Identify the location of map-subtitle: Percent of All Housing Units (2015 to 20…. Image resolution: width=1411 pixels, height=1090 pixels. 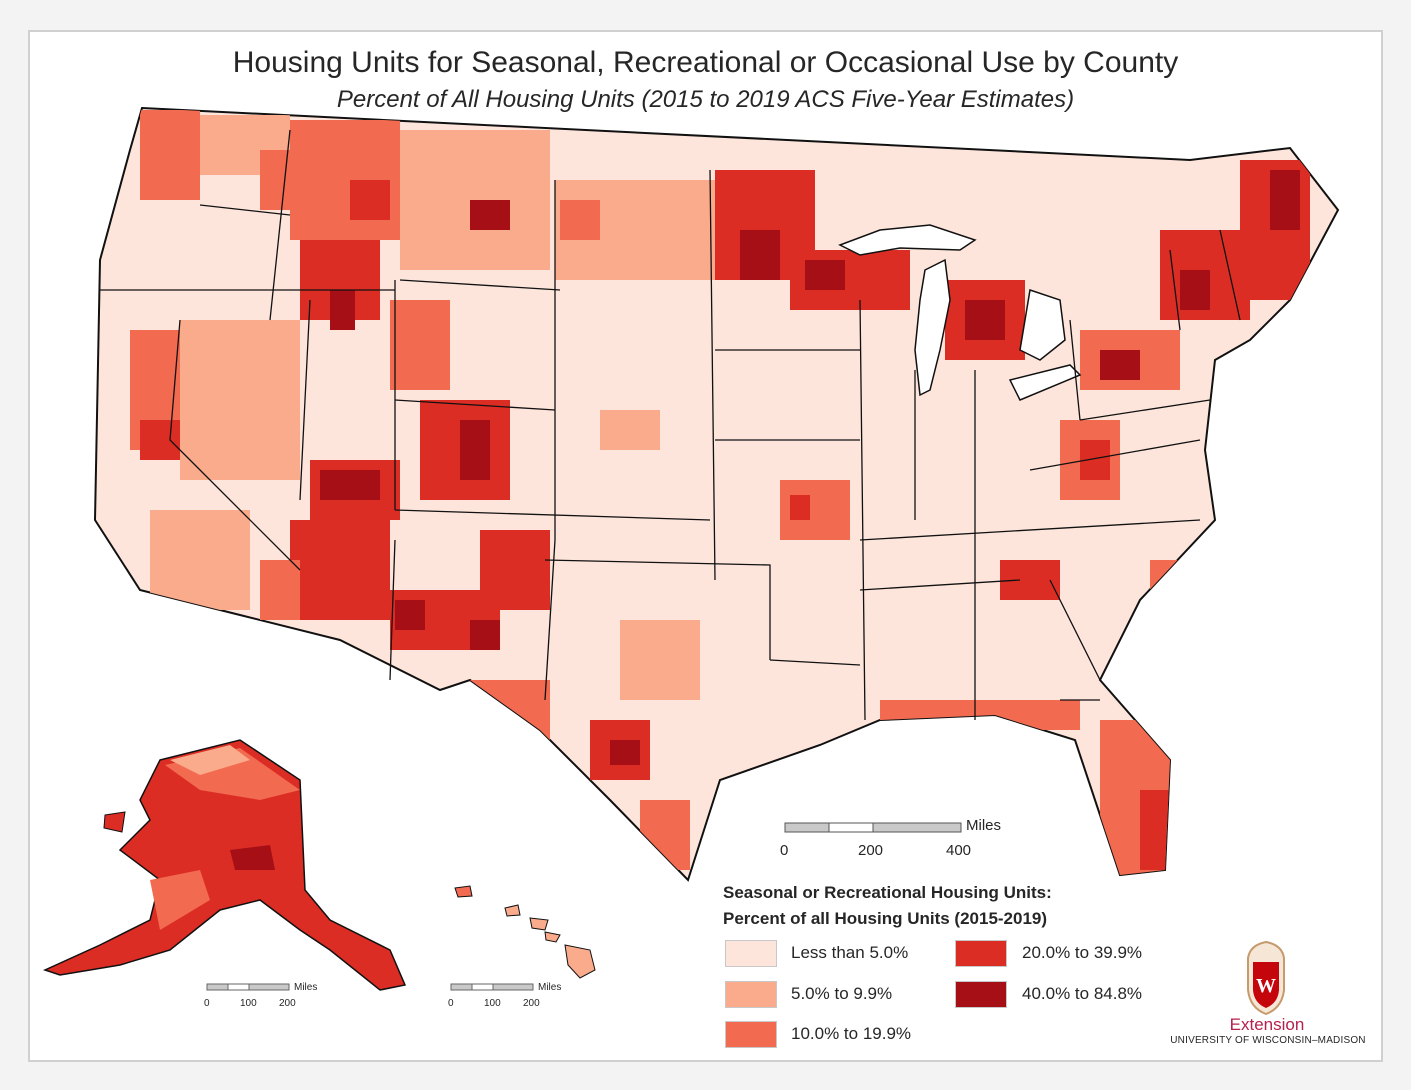
(705, 99).